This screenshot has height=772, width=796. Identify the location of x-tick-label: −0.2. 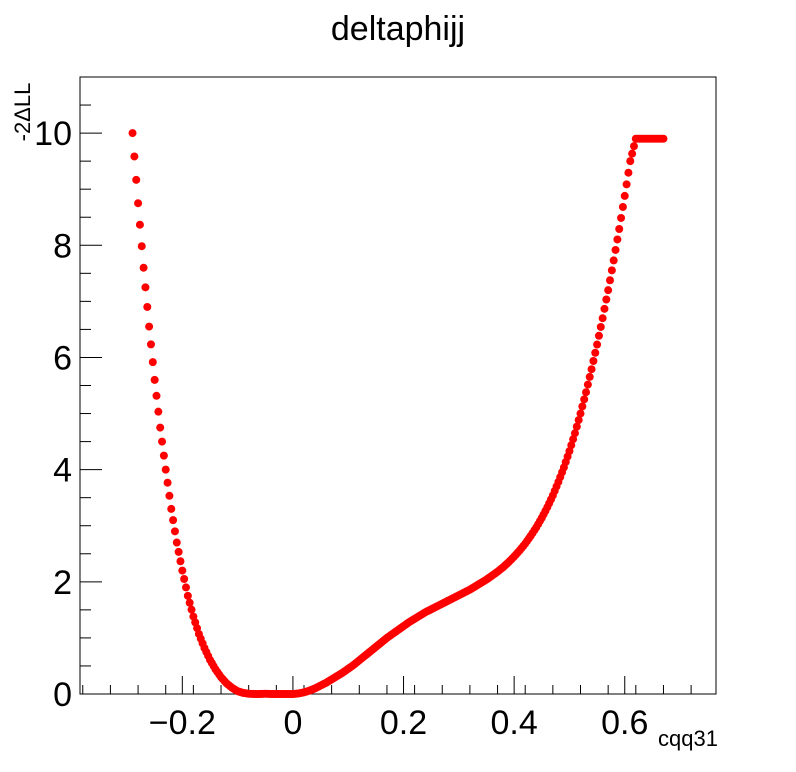
(182, 723).